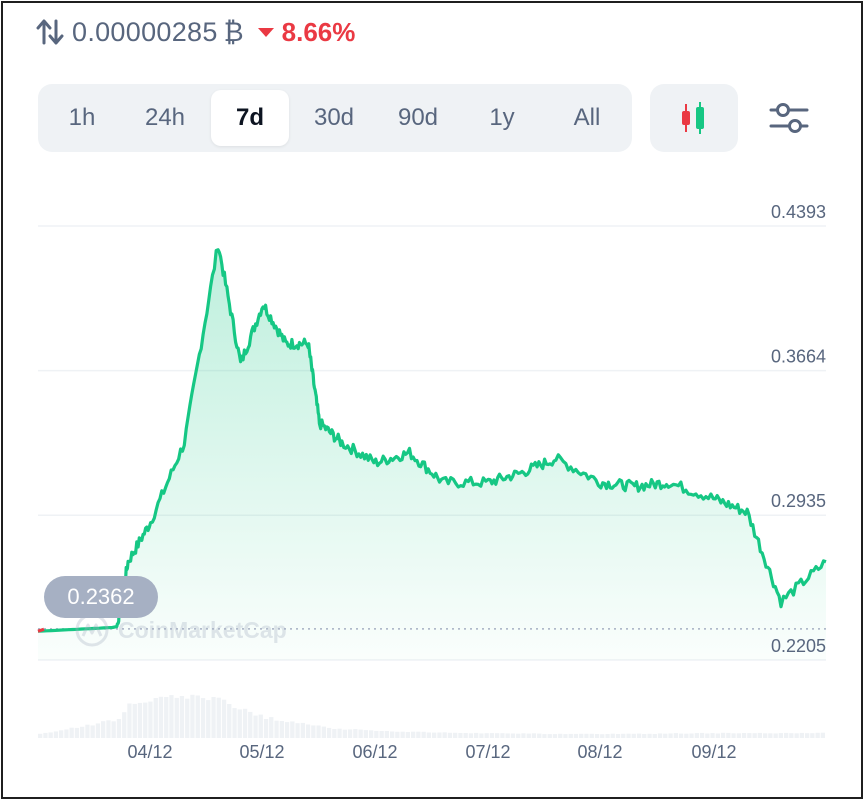 The height and width of the screenshot is (800, 864). Describe the element at coordinates (82, 117) in the screenshot. I see `tab-1h: 1h` at that location.